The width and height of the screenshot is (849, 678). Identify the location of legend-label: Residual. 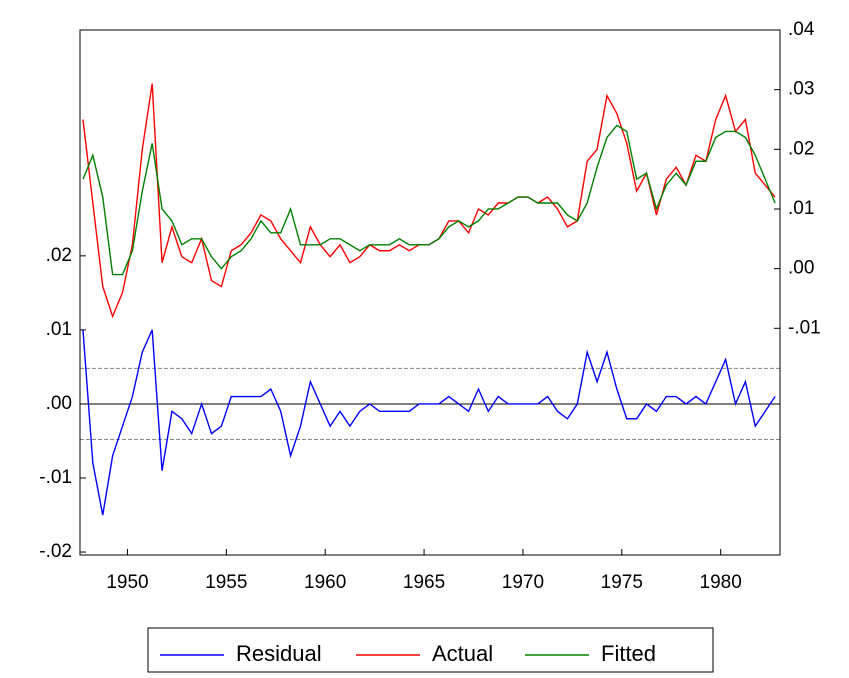
(279, 653).